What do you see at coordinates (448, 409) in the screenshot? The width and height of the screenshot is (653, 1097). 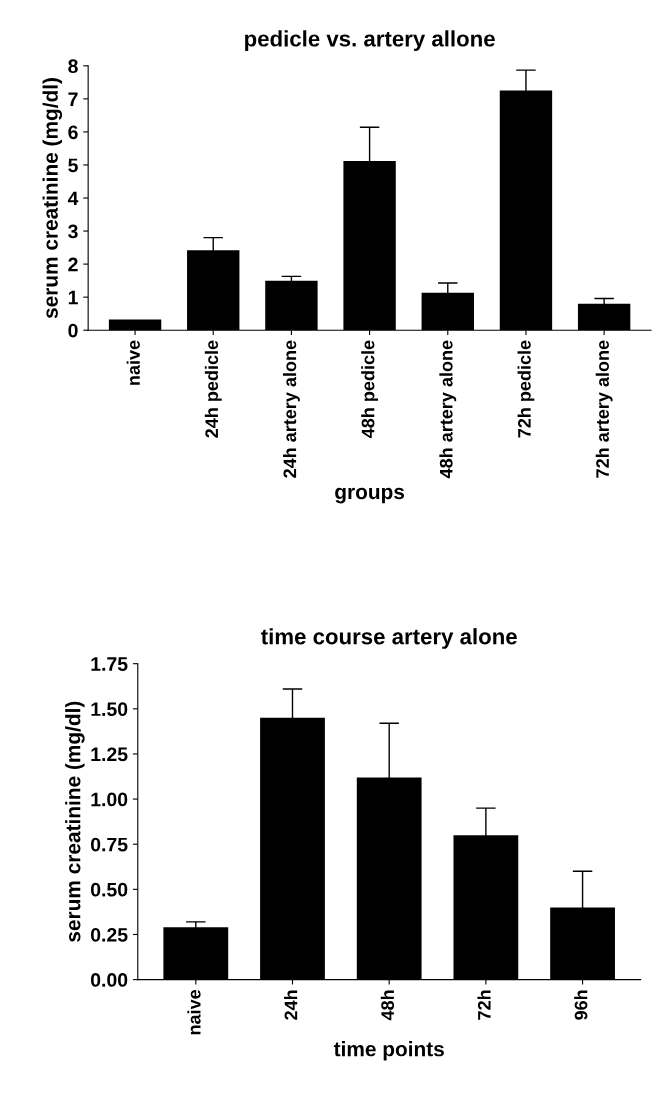 I see `x-tick-label: 48h artery alone` at bounding box center [448, 409].